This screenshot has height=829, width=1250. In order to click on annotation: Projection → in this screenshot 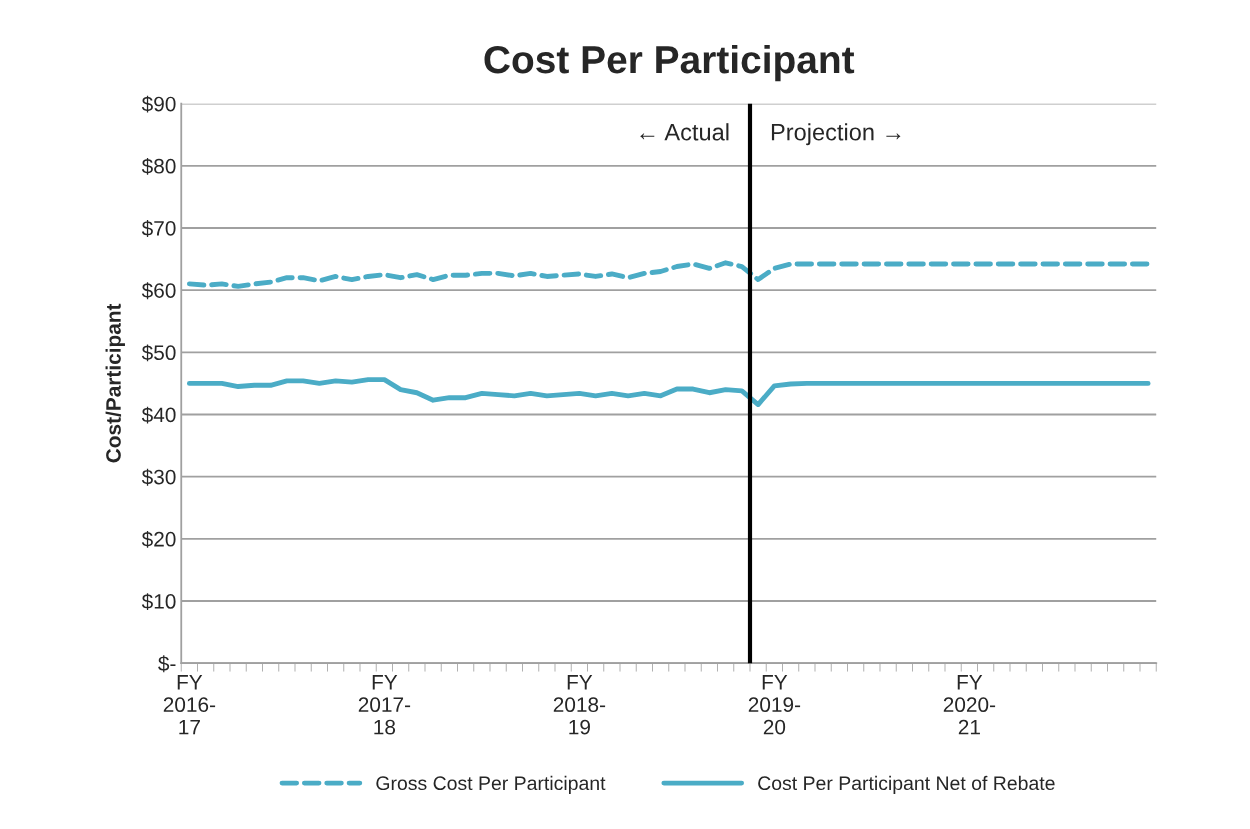, I will do `click(836, 134)`.